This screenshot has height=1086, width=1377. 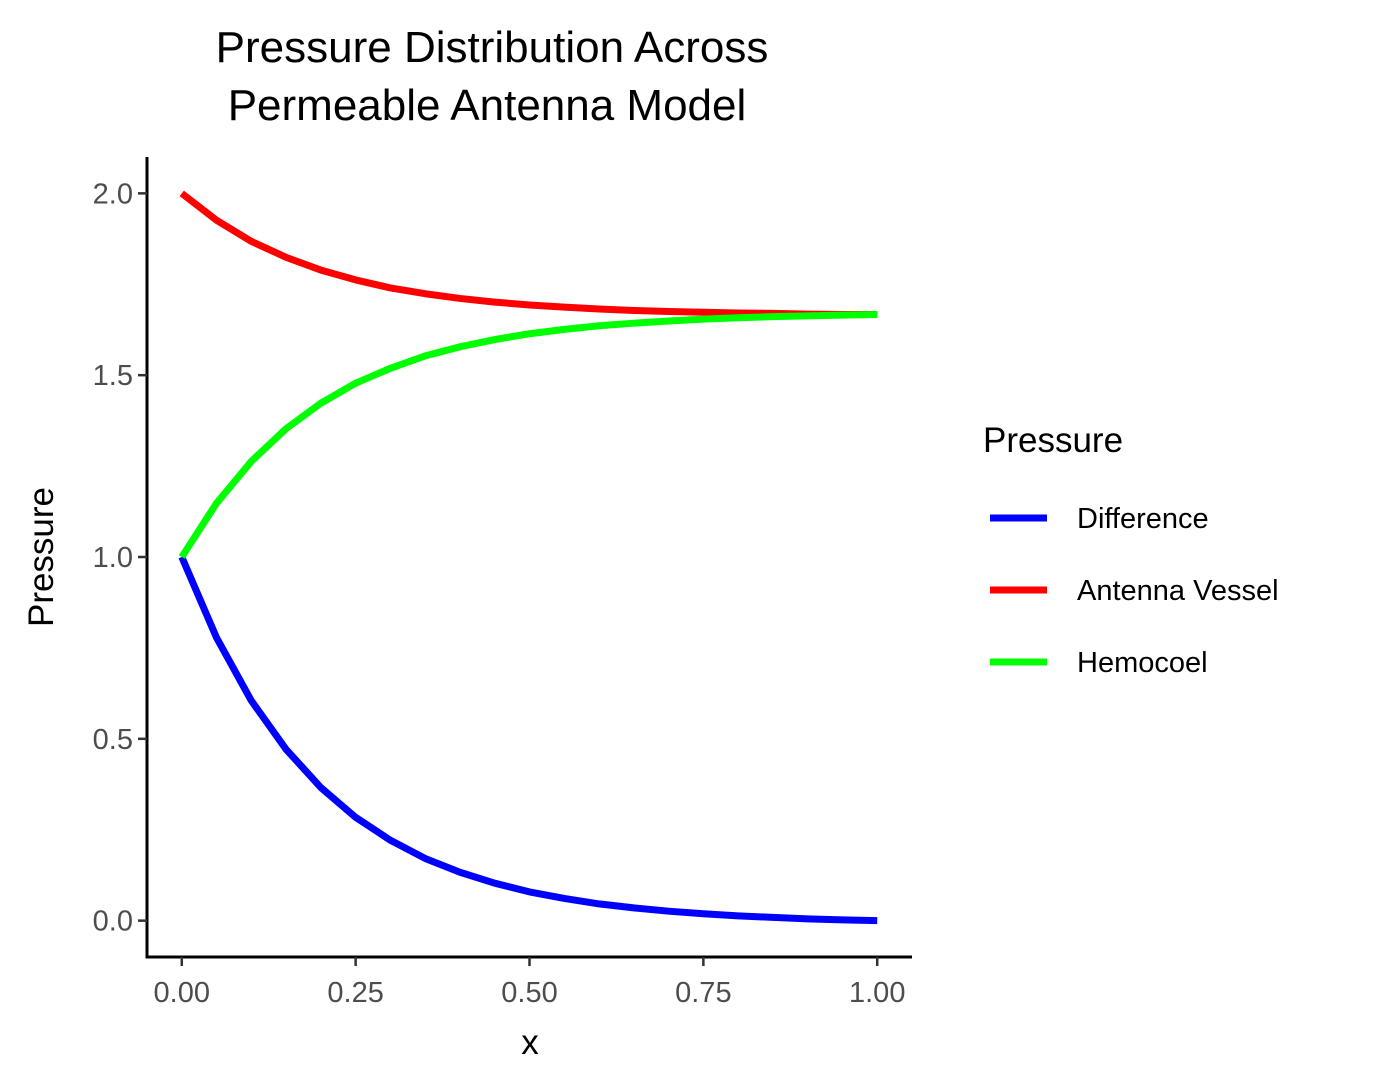 What do you see at coordinates (113, 740) in the screenshot?
I see `y-tick-label: 0.5` at bounding box center [113, 740].